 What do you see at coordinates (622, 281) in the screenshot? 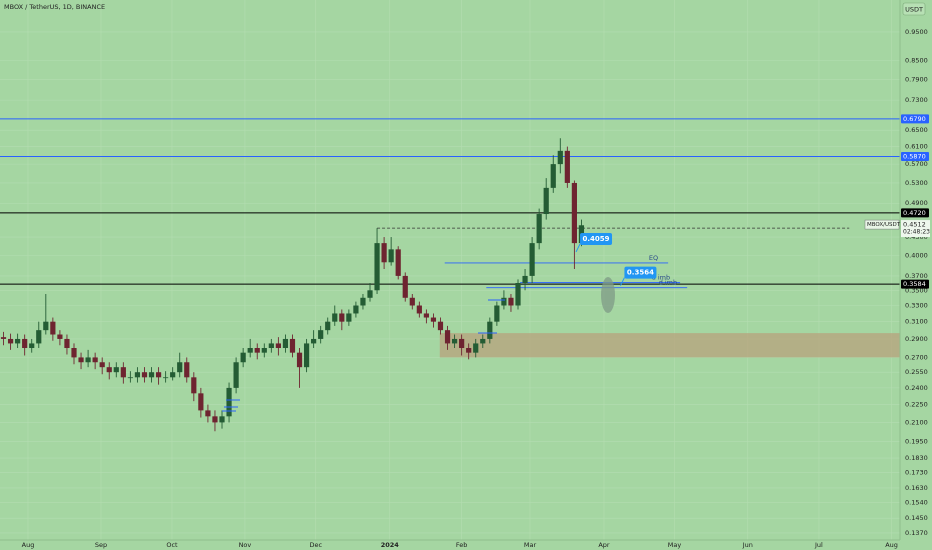
I see `price-tag-pointer` at bounding box center [622, 281].